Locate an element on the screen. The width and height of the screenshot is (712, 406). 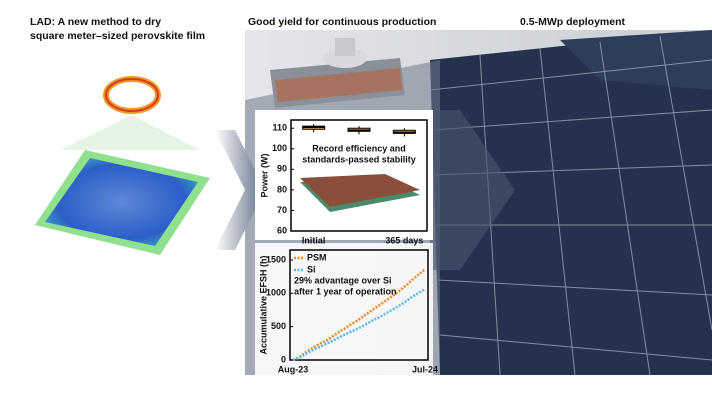
device-3d is located at coordinates (360, 193).